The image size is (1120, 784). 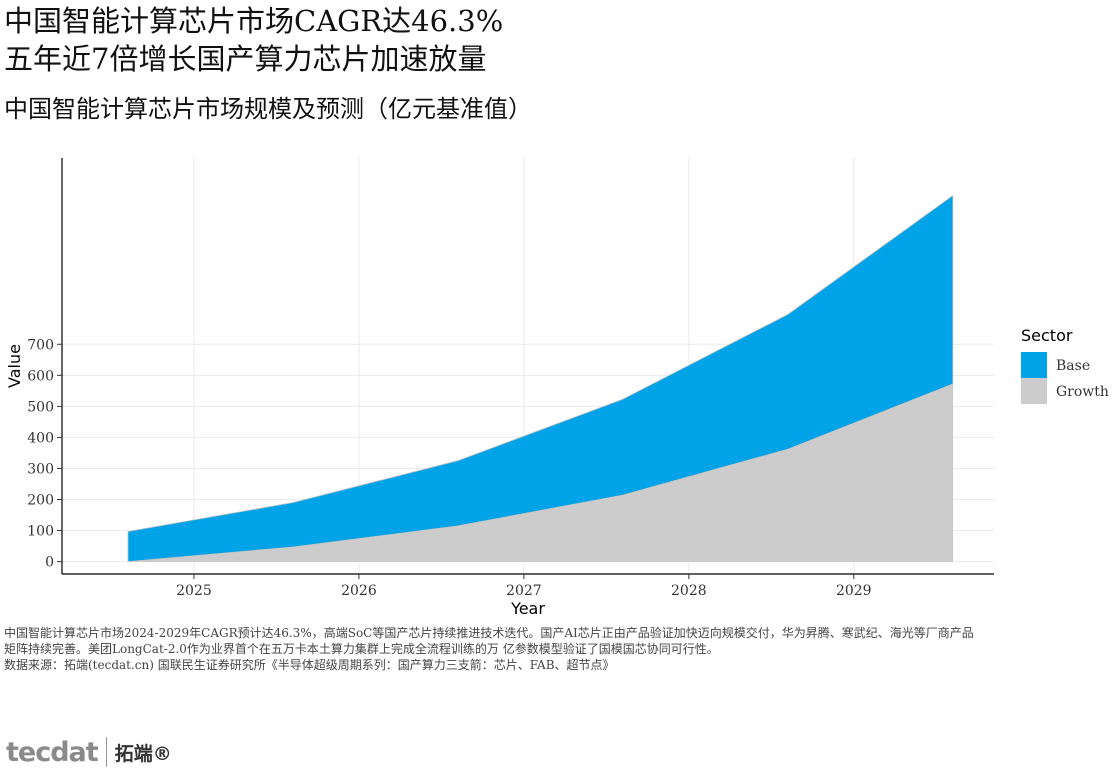 What do you see at coordinates (52, 752) in the screenshot?
I see `logo-mark: tecdat` at bounding box center [52, 752].